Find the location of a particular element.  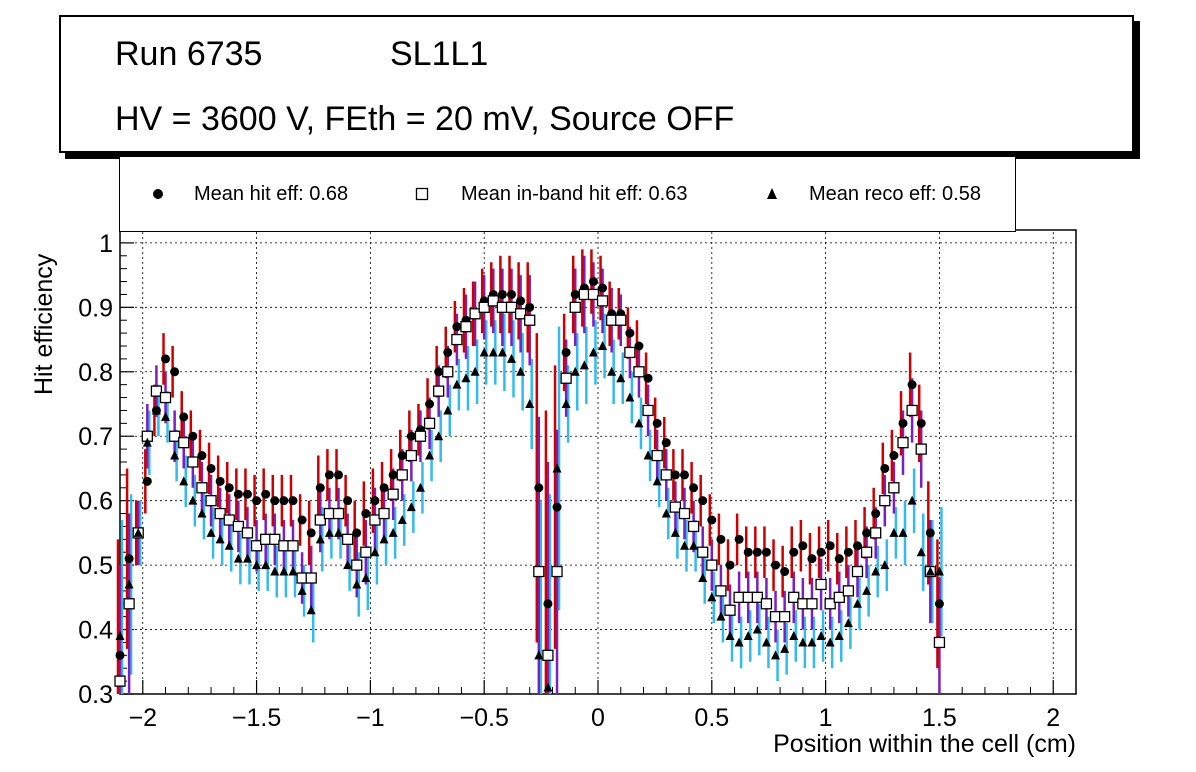

legend-marker-triangle is located at coordinates (772, 193).